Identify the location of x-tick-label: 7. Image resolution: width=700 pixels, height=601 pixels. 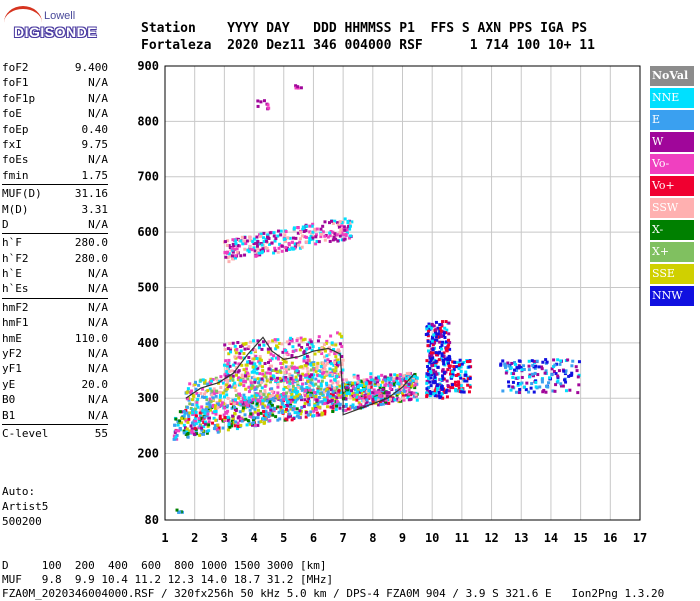
(343, 538).